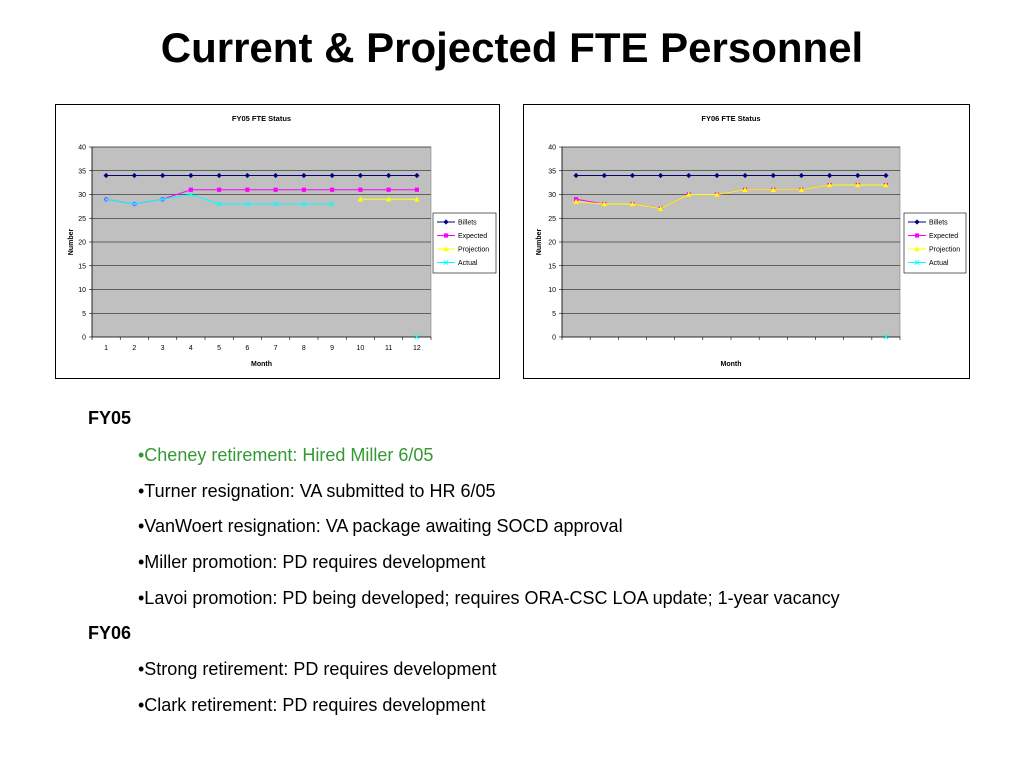 Image resolution: width=1024 pixels, height=768 pixels. What do you see at coordinates (82, 290) in the screenshot?
I see `fy05-y-tick-label: 10` at bounding box center [82, 290].